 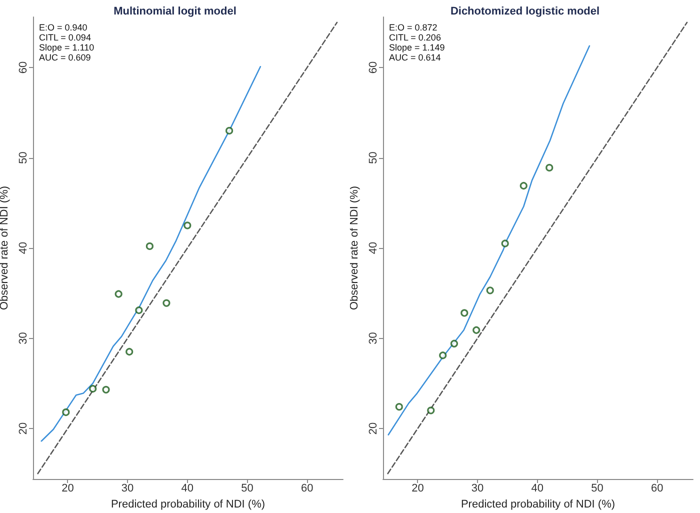 What do you see at coordinates (66, 47) in the screenshot?
I see `annotation: Slope = 1.110` at bounding box center [66, 47].